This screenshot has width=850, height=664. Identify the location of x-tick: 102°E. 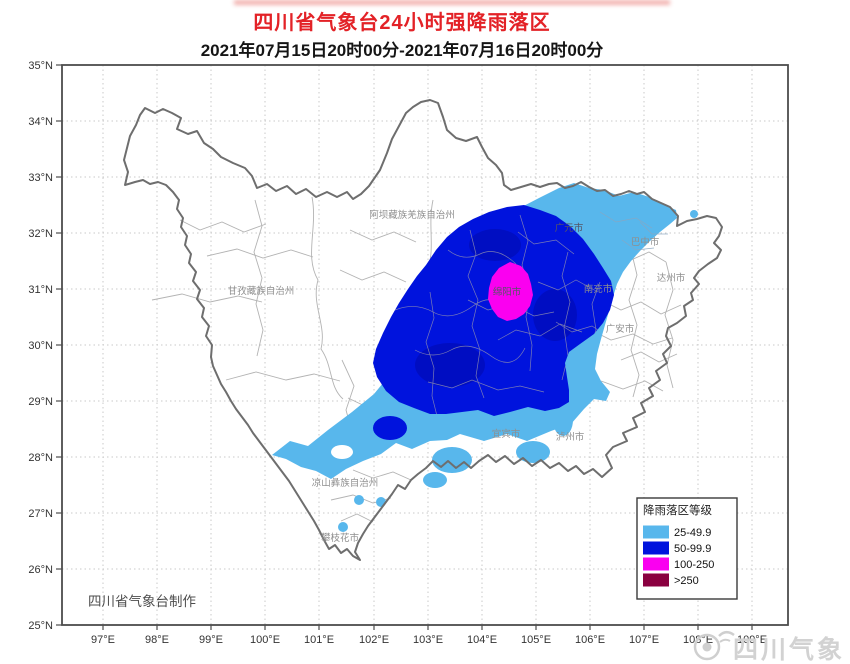
(374, 640).